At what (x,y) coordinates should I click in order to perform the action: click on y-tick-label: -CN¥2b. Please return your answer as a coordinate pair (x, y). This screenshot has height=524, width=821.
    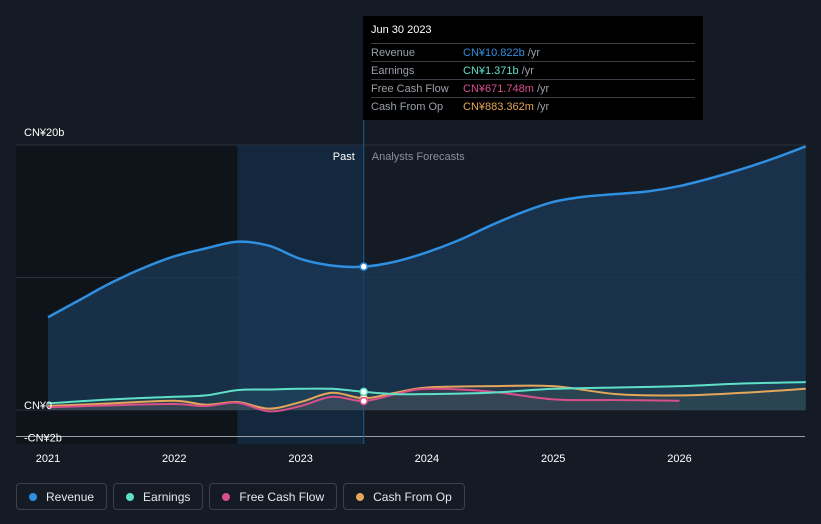
    Looking at the image, I should click on (43, 439).